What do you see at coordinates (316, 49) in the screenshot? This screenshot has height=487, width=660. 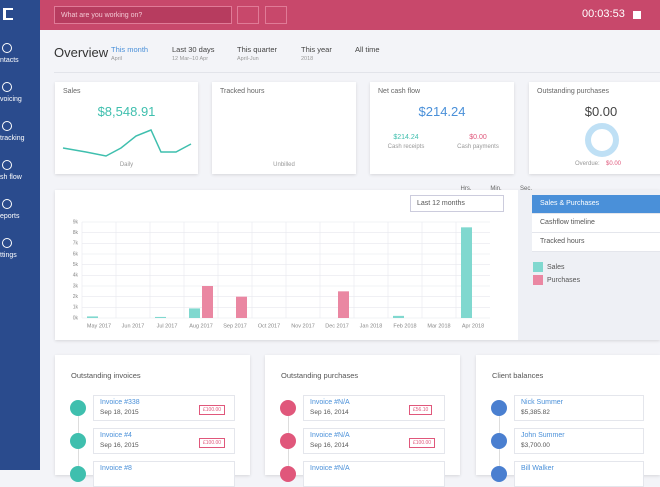 I see `tab: This year` at bounding box center [316, 49].